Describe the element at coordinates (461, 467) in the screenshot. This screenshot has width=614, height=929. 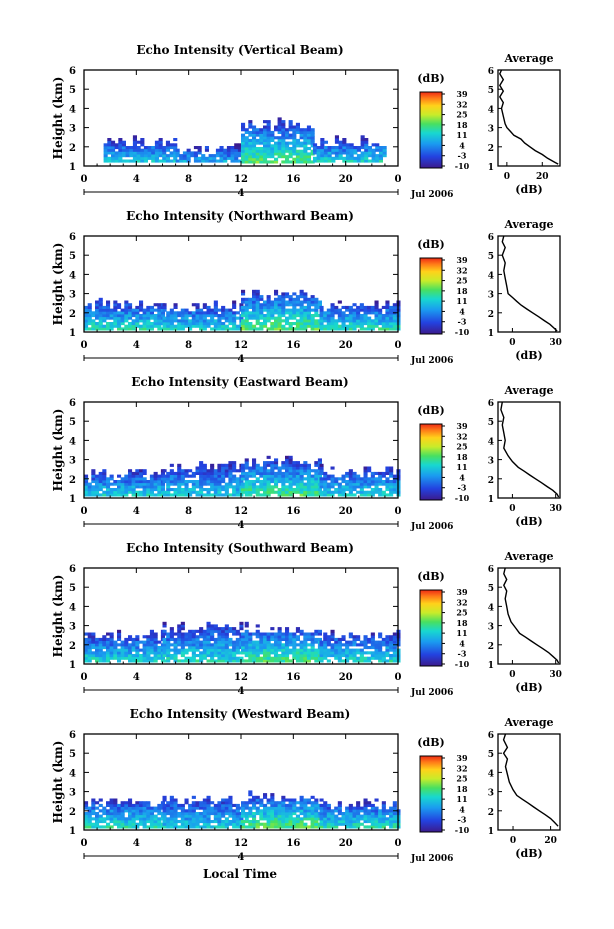
I see `colorbar-tick-label: 11` at that location.